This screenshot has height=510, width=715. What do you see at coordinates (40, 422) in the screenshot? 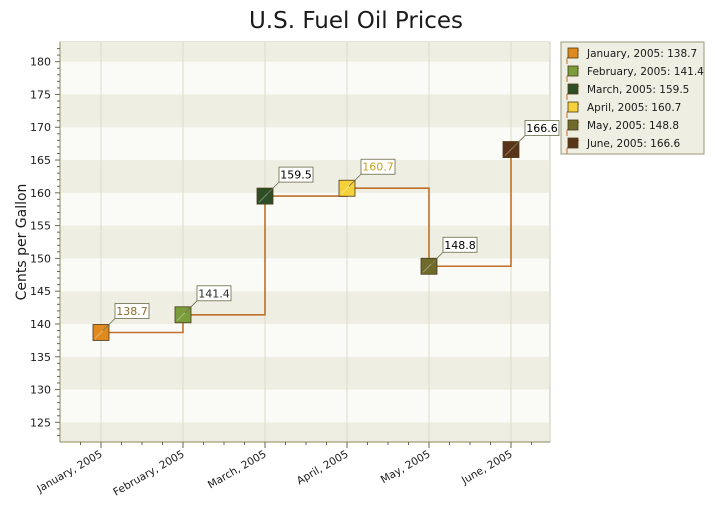
I see `y-tick-label: 125` at bounding box center [40, 422].